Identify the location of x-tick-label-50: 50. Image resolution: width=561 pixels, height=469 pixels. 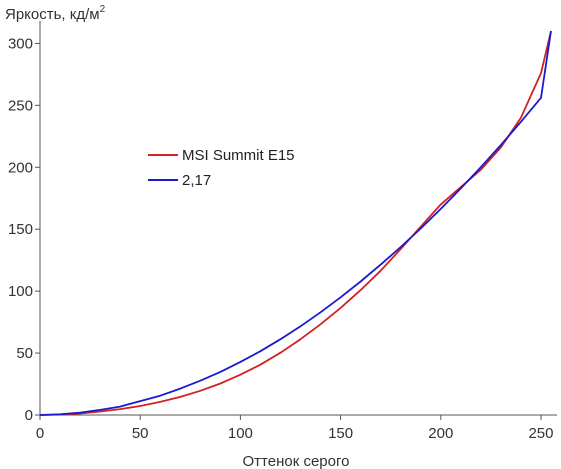
(140, 433).